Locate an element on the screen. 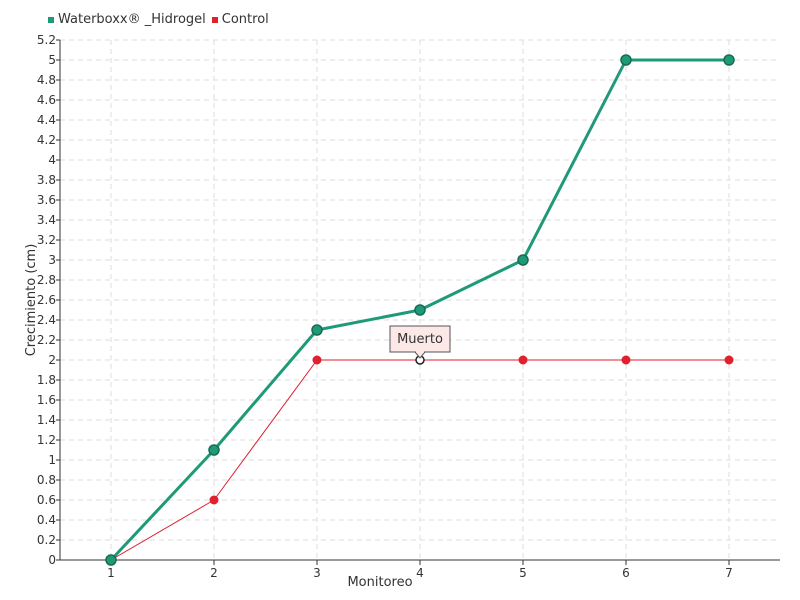  y-tick-label: 0.8 is located at coordinates (46, 480).